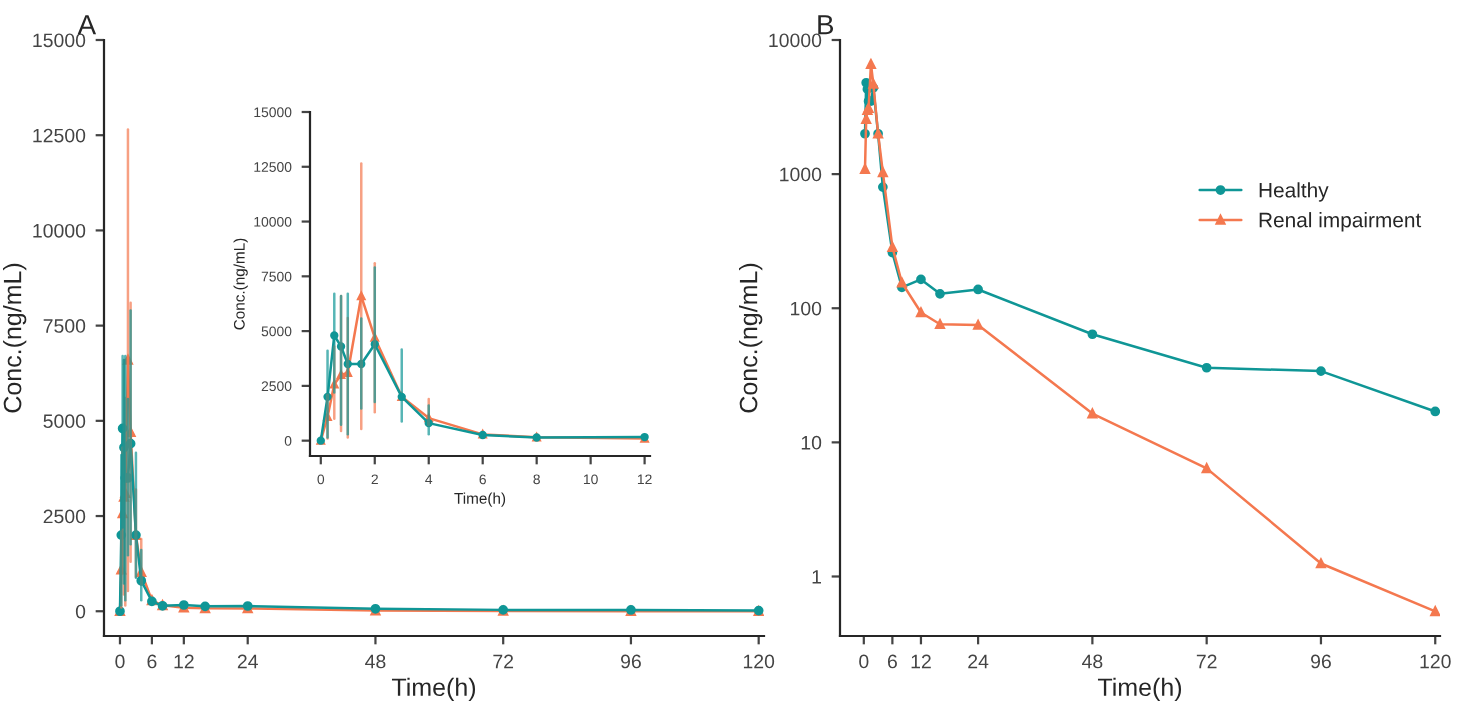  I want to click on chart-title: A, so click(87, 25).